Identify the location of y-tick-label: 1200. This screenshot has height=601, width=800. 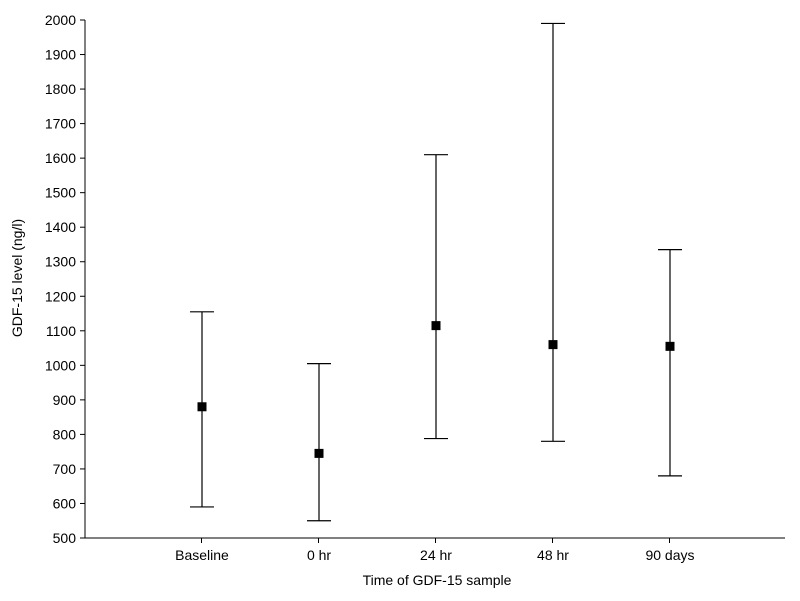
(60, 296).